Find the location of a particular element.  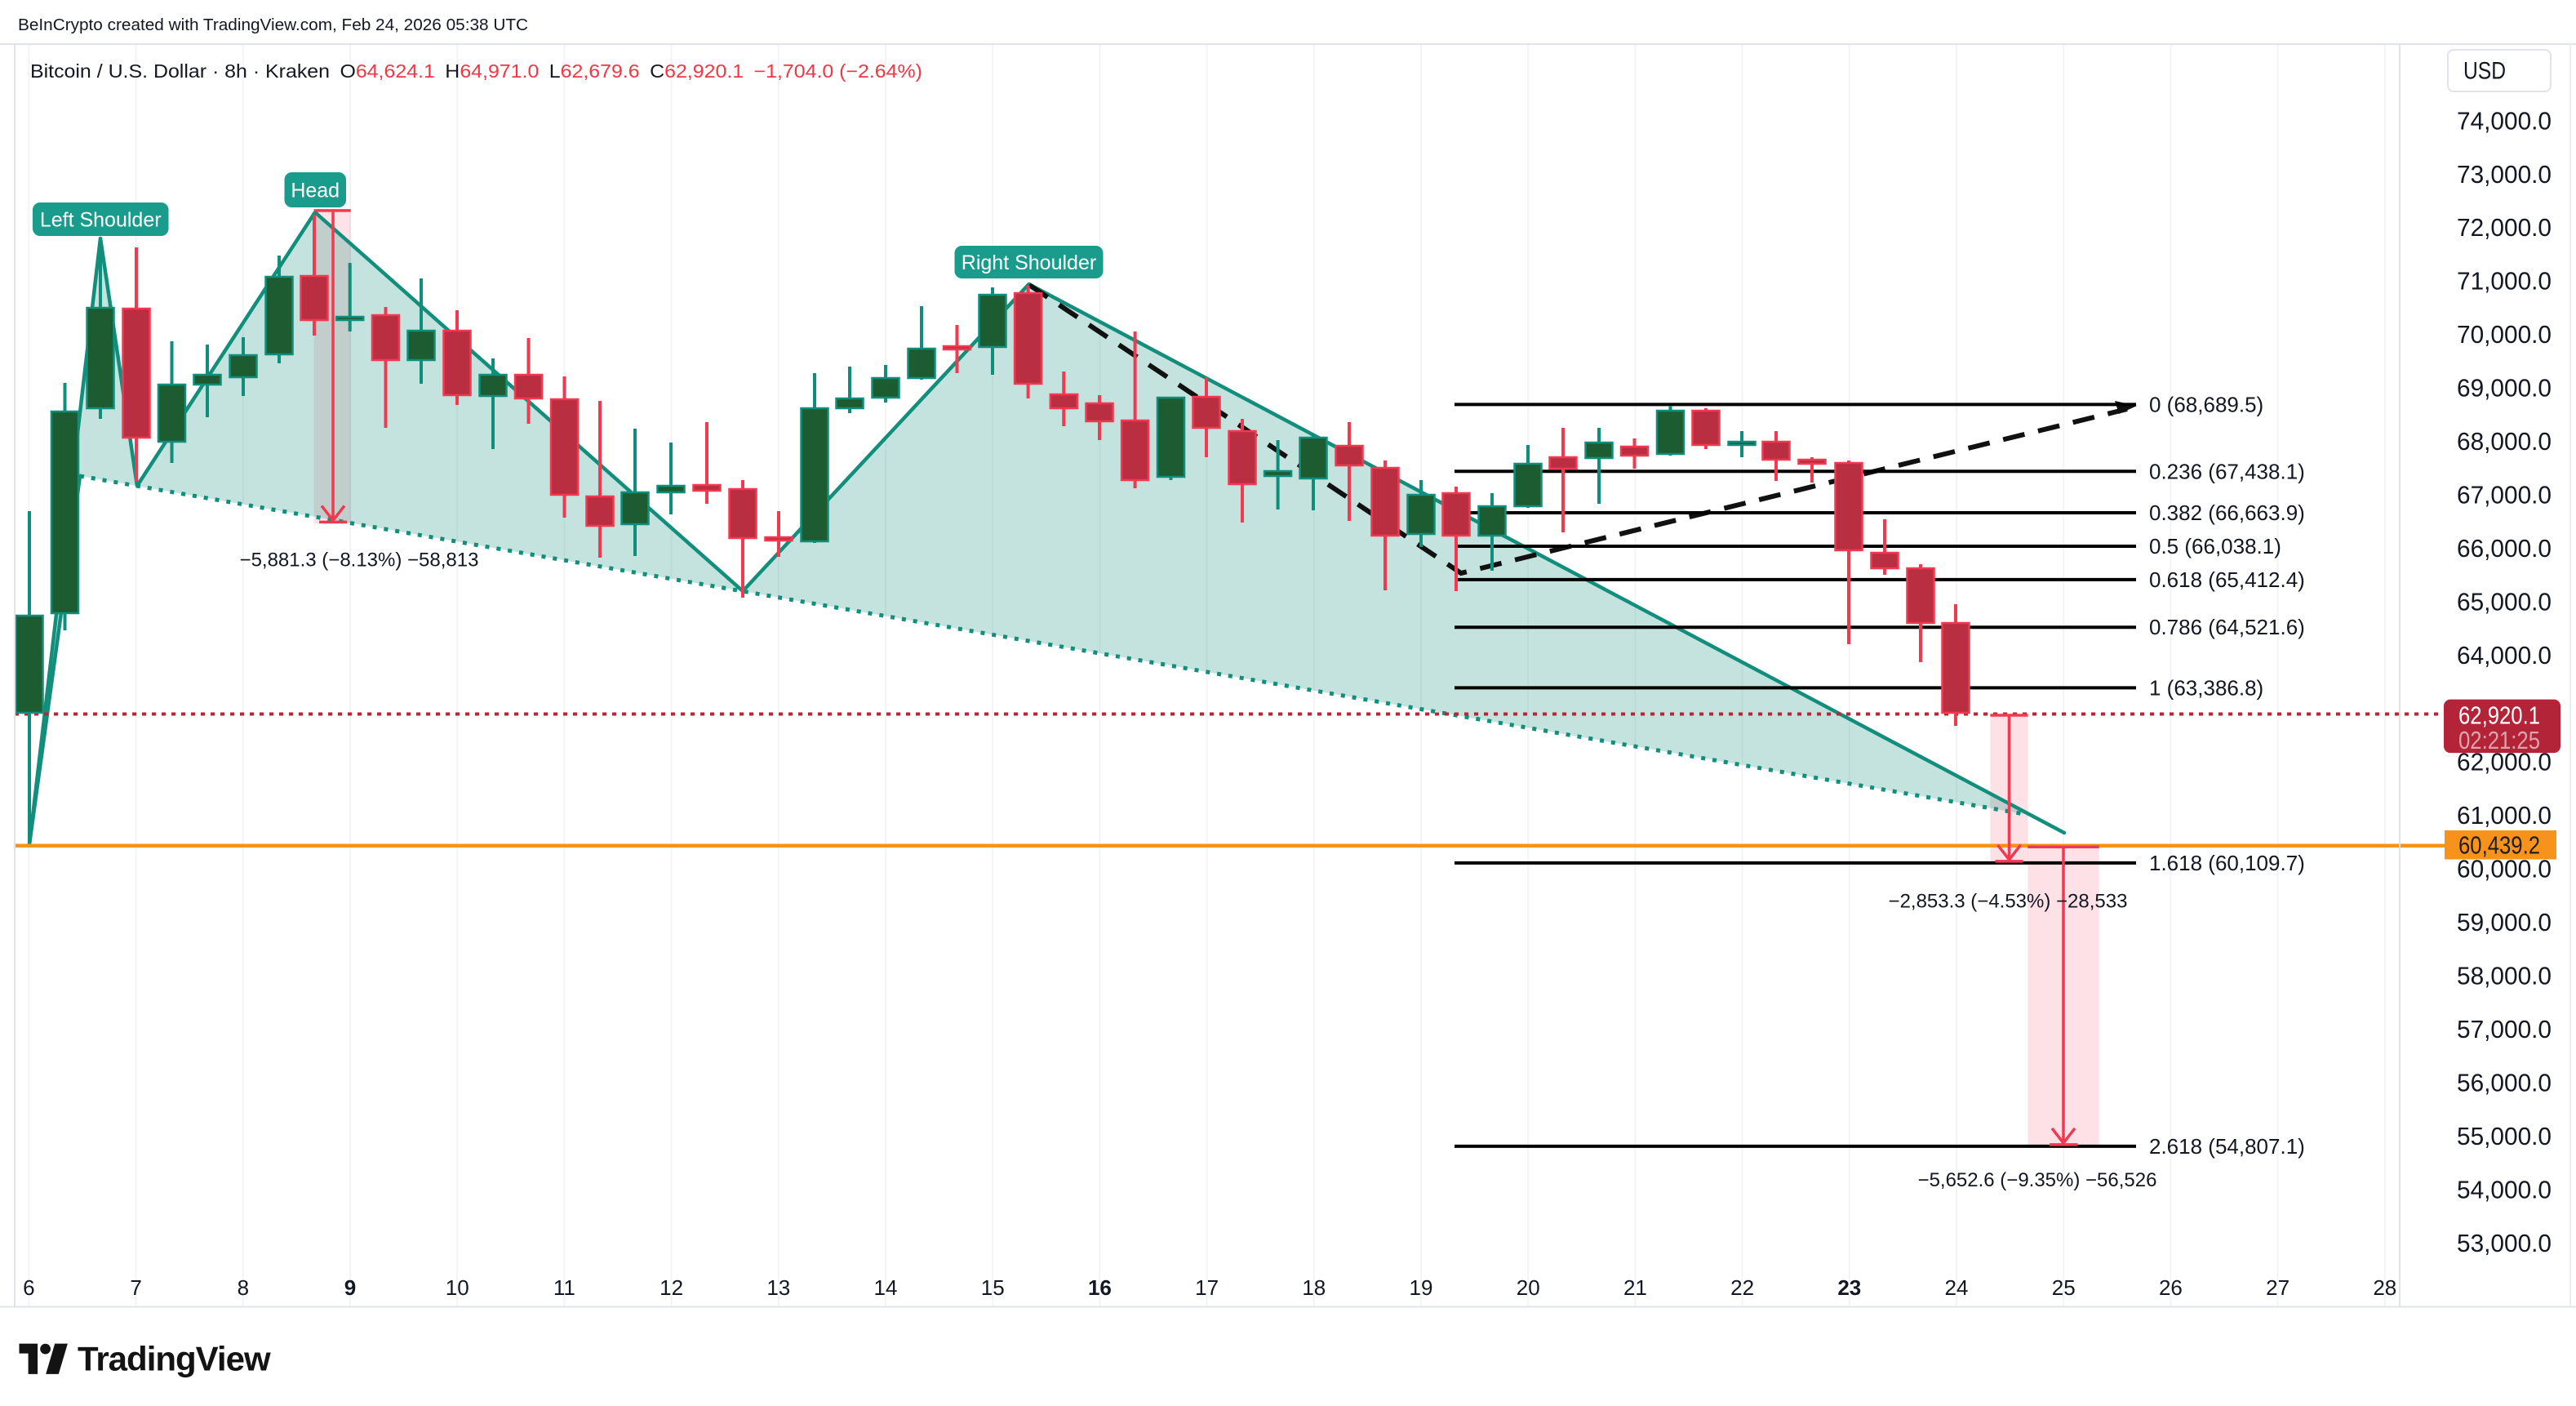

svg-text: 27 is located at coordinates (2278, 1287).